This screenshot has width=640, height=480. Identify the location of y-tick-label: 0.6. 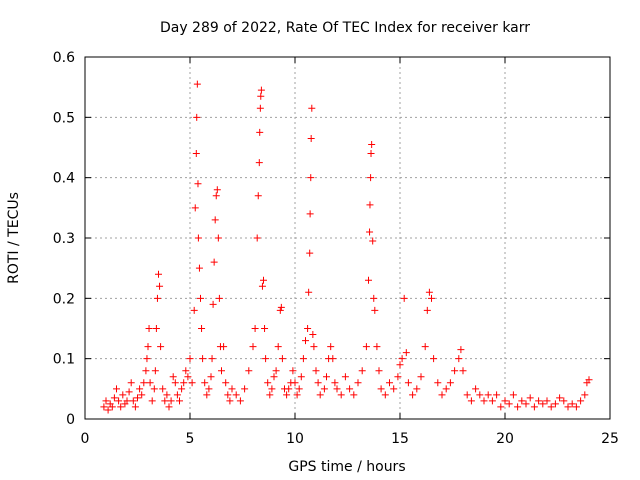
(64, 58).